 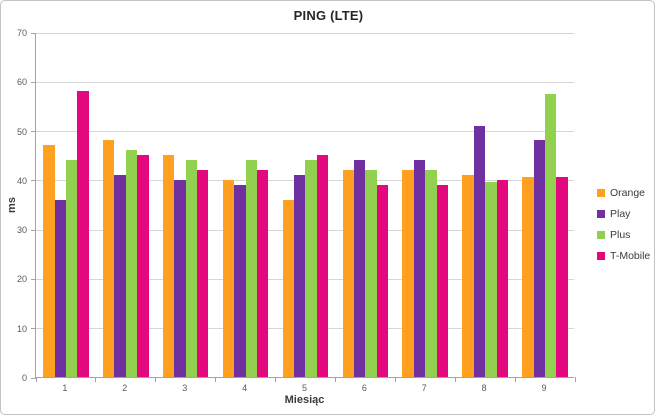 What do you see at coordinates (623, 224) in the screenshot?
I see `legend: Orange Play Plus T-Mobile` at bounding box center [623, 224].